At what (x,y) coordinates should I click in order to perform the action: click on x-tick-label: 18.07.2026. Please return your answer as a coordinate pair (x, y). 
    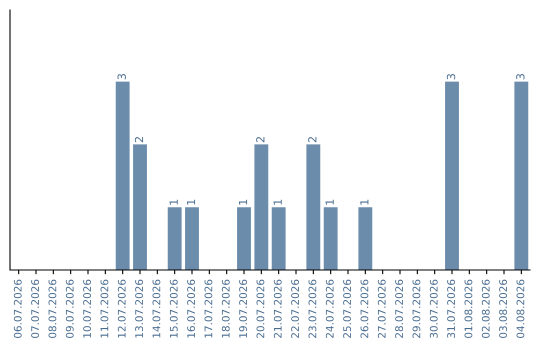
    Looking at the image, I should click on (226, 309).